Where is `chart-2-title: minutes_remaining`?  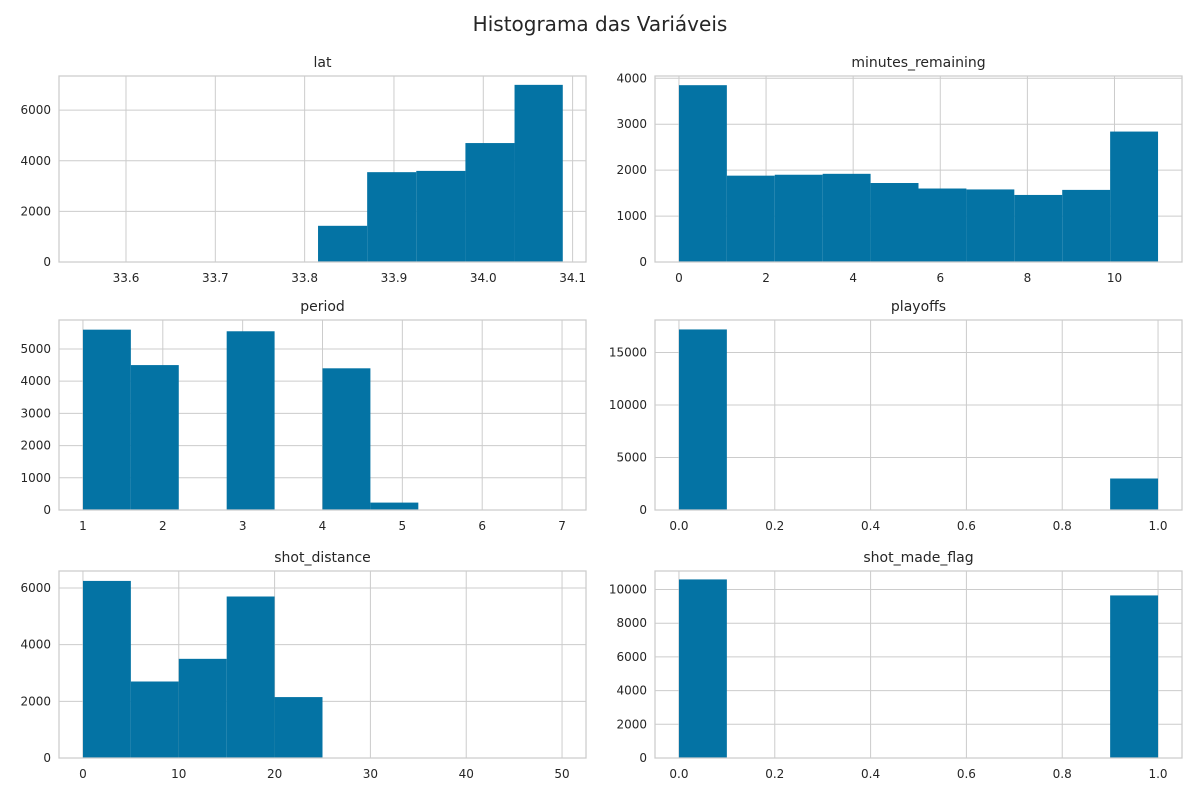
chart-2-title: minutes_remaining is located at coordinates (918, 63).